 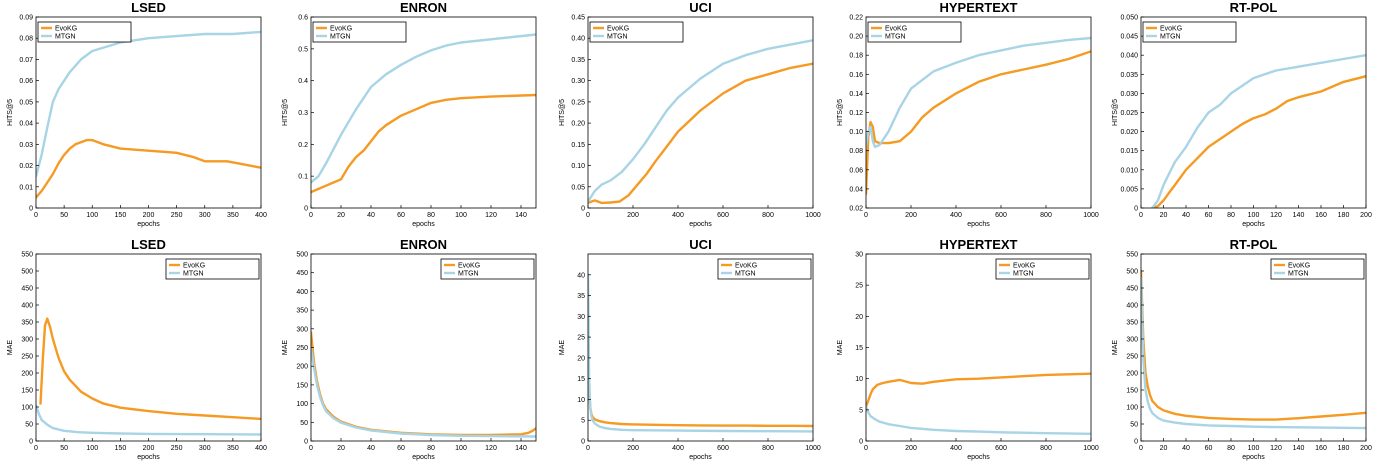 I want to click on y-tick-label: 0.2, so click(x=303, y=145).